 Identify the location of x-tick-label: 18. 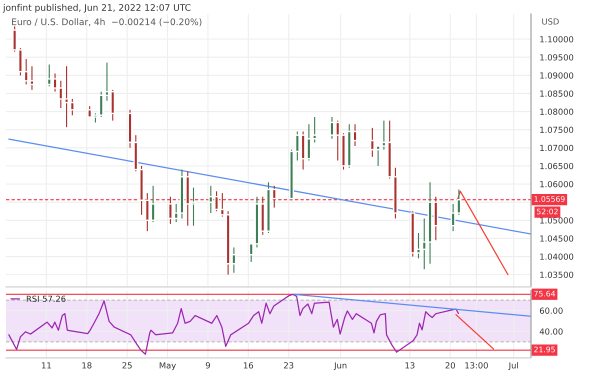
(87, 365).